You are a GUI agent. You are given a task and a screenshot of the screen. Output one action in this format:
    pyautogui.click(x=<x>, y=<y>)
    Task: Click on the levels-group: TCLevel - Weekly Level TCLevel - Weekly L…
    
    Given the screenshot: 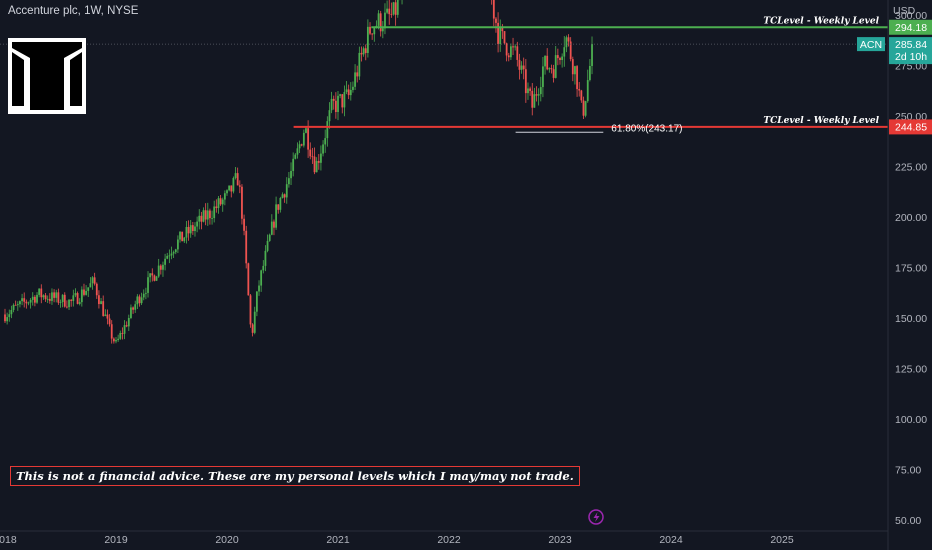 What is the action you would take?
    pyautogui.click(x=590, y=72)
    